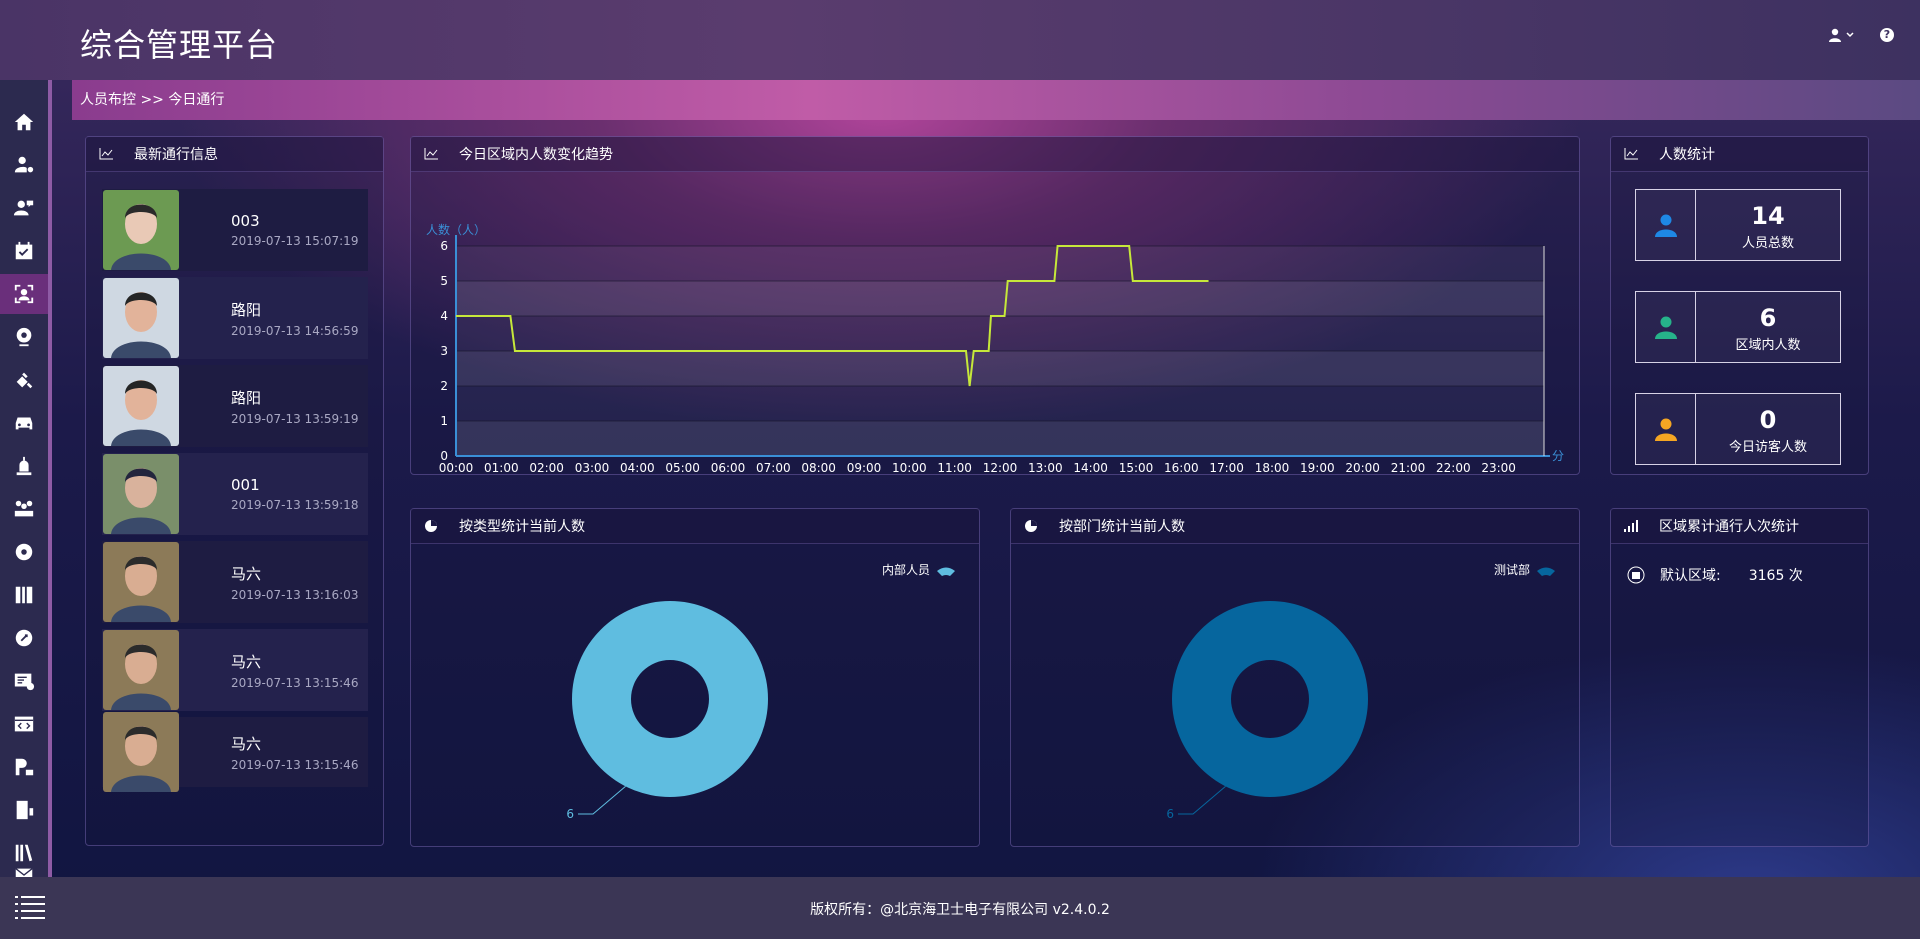 The height and width of the screenshot is (939, 1920). What do you see at coordinates (1498, 467) in the screenshot?
I see `x-tick-label: 23:00` at bounding box center [1498, 467].